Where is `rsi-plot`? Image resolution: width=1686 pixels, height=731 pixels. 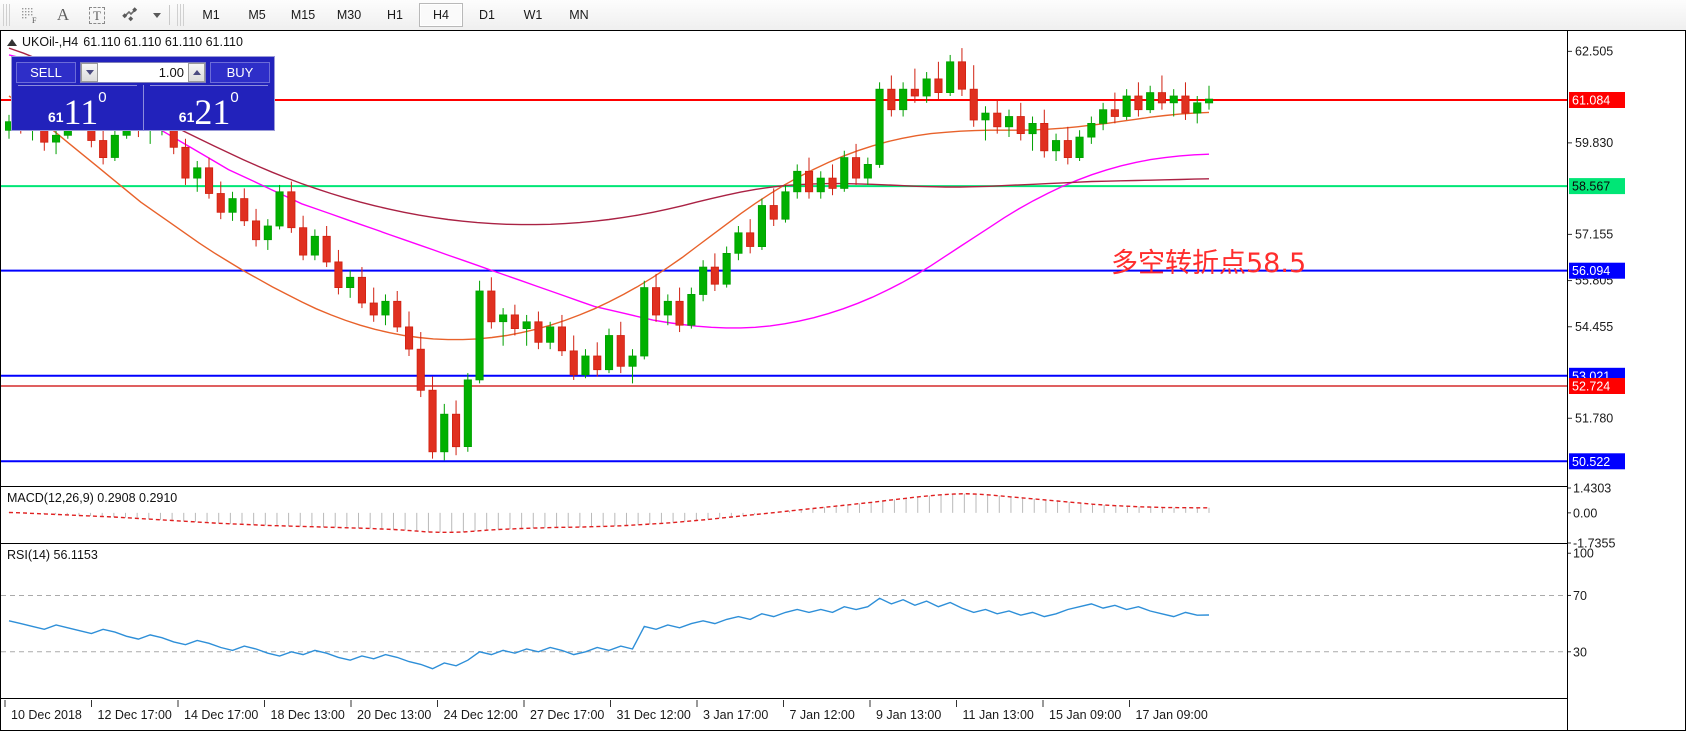
rsi-plot is located at coordinates (784, 632).